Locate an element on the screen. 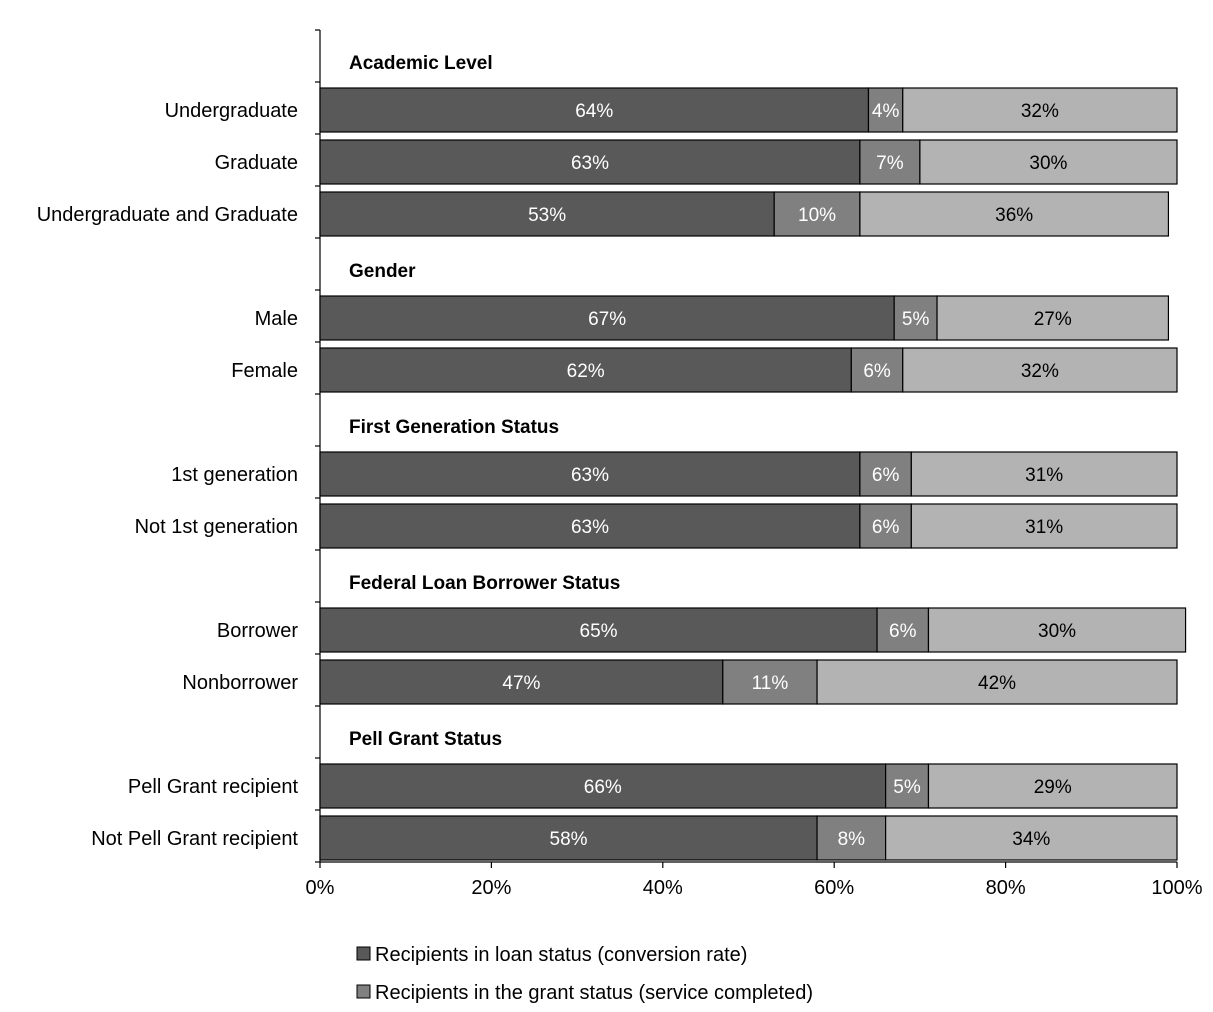  bar-value-label: 65% is located at coordinates (599, 631).